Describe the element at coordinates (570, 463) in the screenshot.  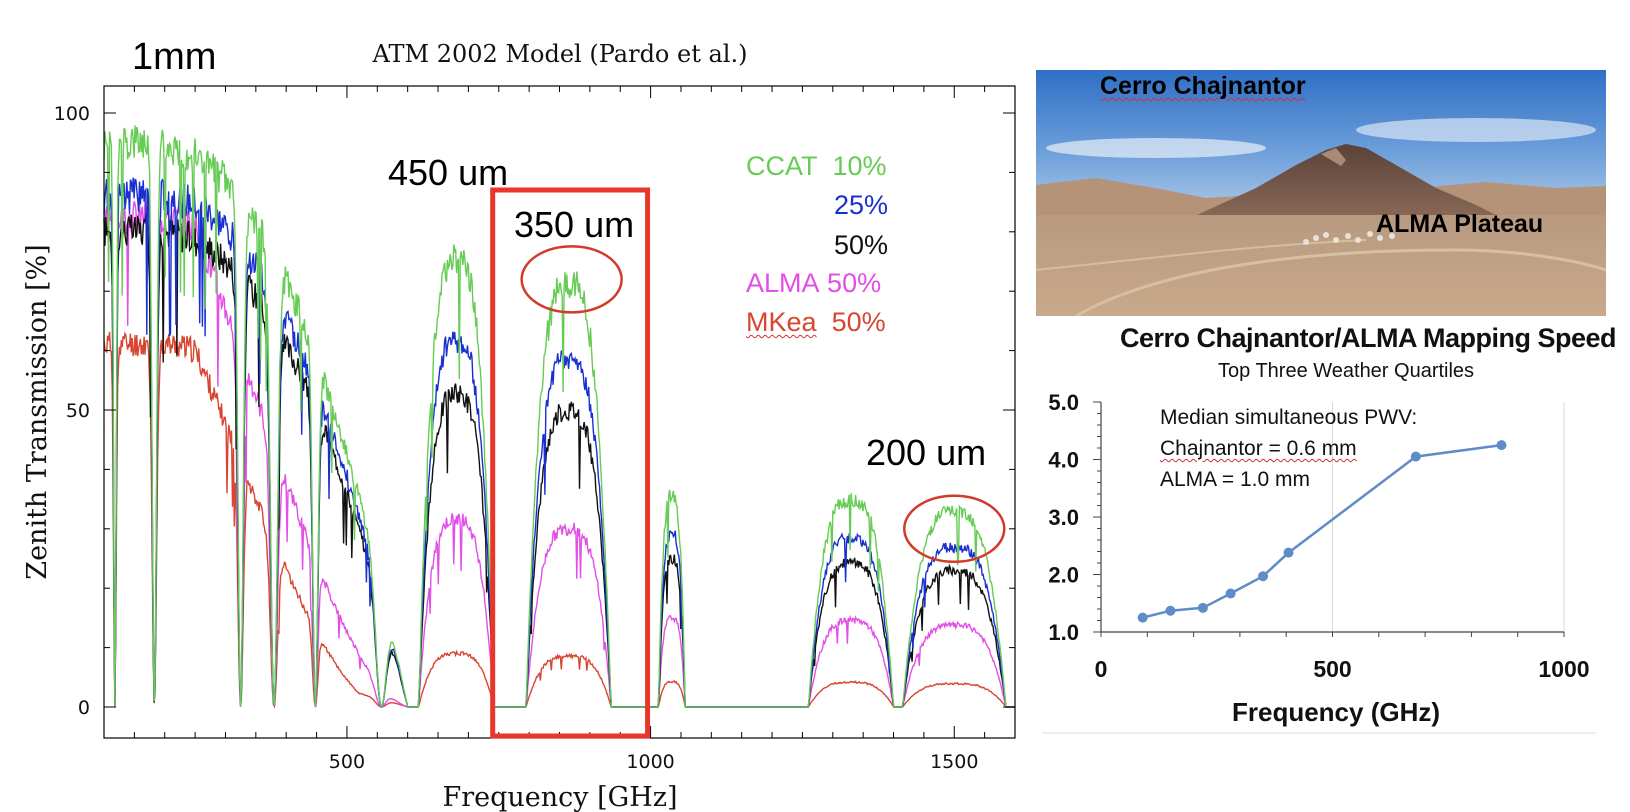
I see `highlight-box-350um` at that location.